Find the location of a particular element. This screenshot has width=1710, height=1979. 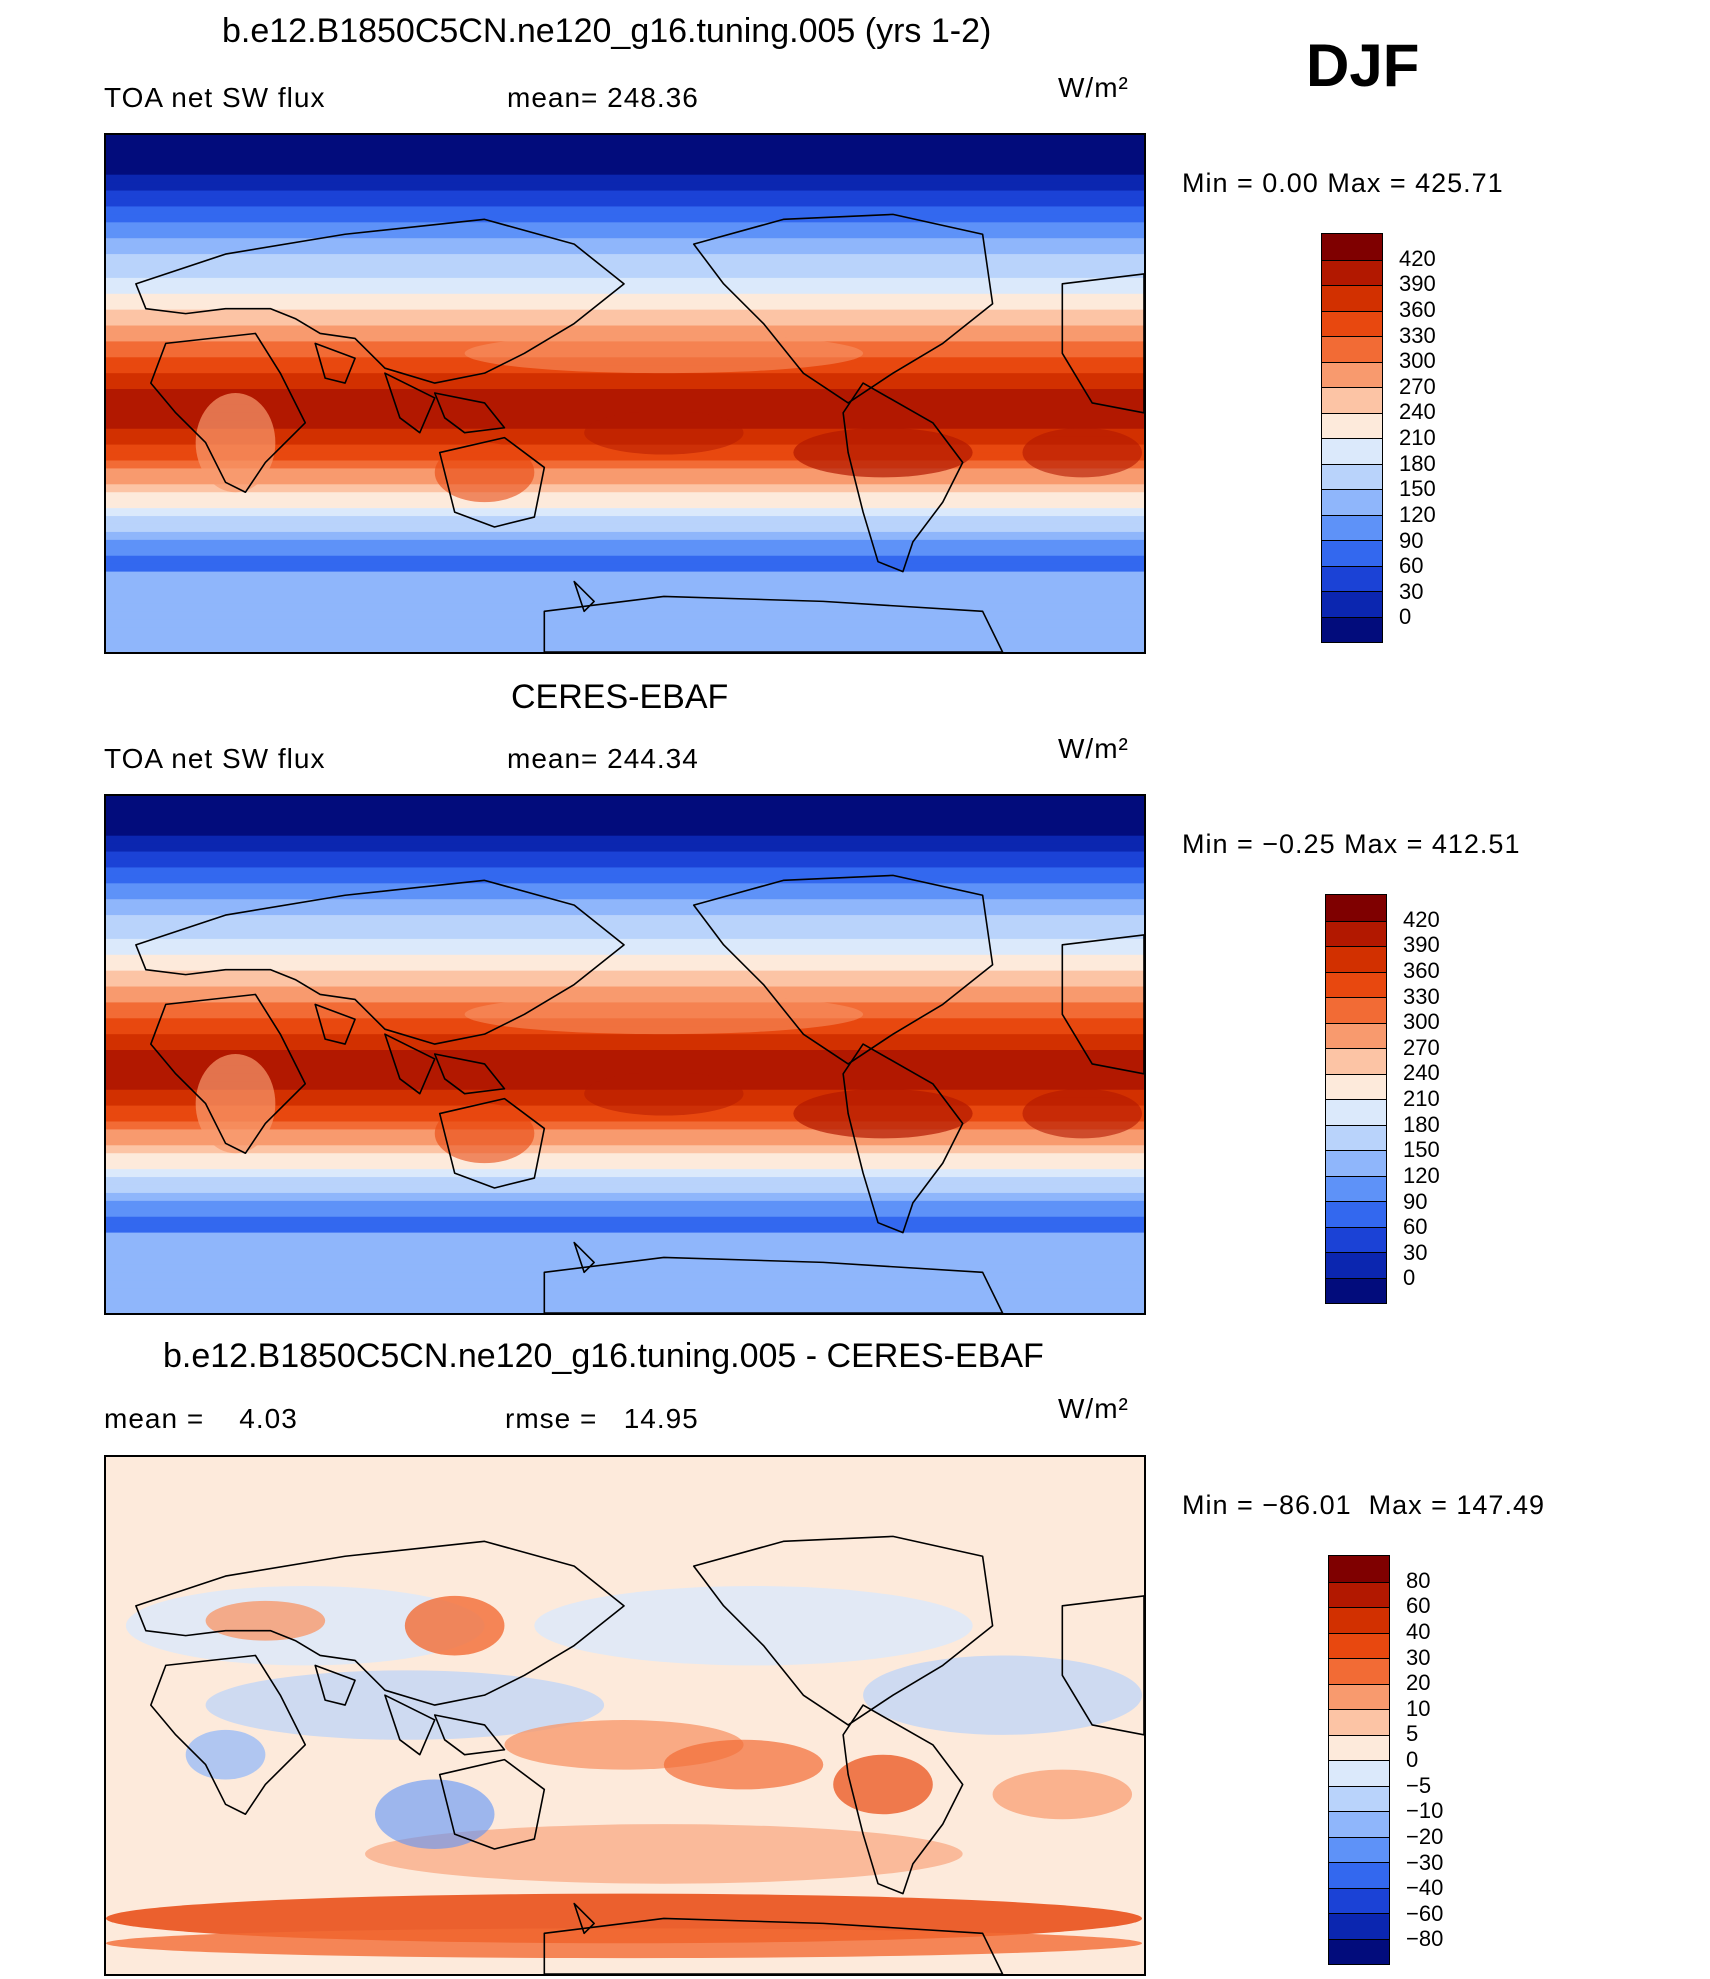

colorbar-tick-label: −30 is located at coordinates (1425, 1862).